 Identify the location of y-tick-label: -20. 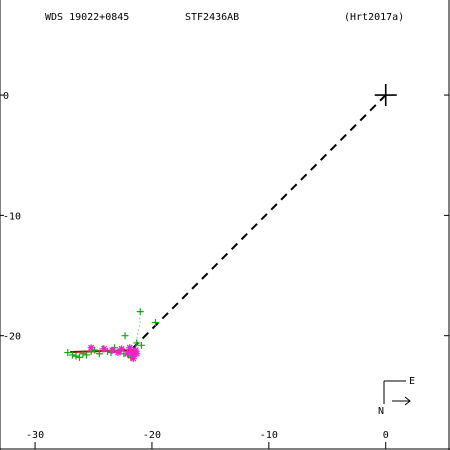
(12, 337).